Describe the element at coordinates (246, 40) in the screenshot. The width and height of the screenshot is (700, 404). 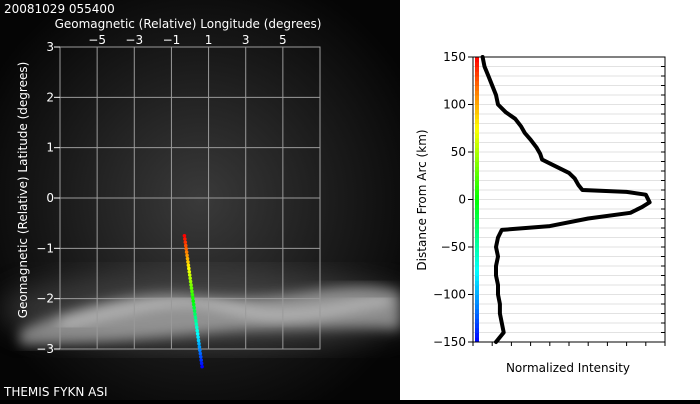
I see `map-x-tick-label: 3` at that location.